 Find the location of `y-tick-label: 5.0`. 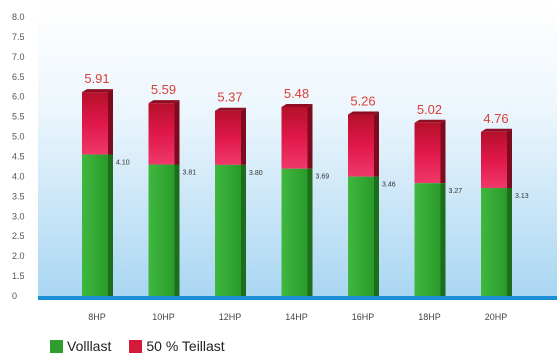

y-tick-label: 5.0 is located at coordinates (18, 137).